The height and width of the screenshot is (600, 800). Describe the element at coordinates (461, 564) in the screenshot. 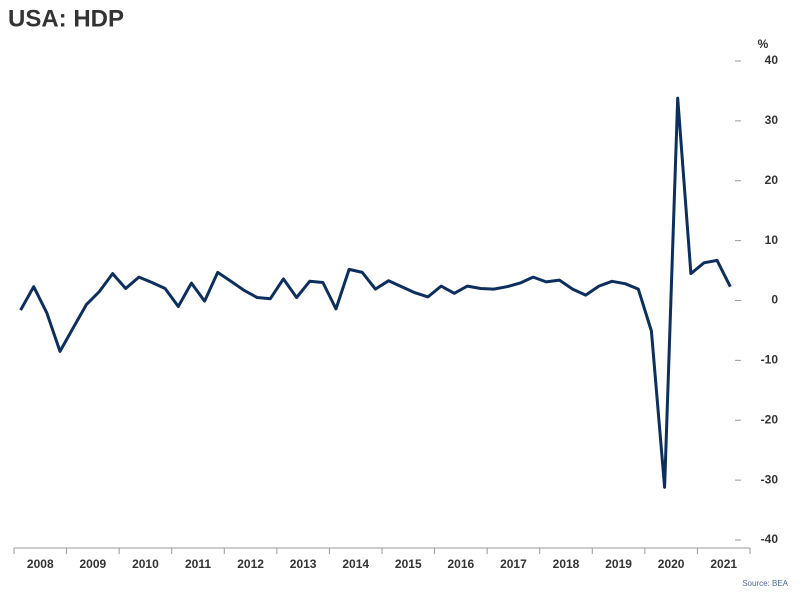

I see `x-tick-label: 2016` at that location.